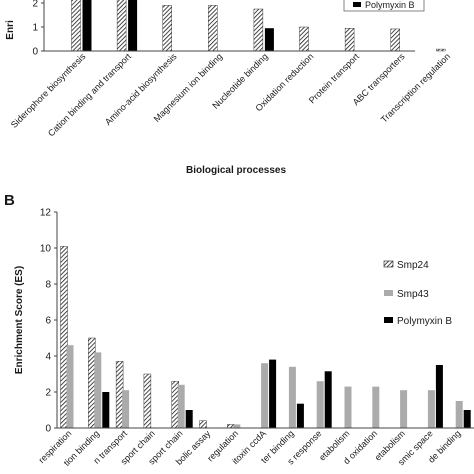  Describe the element at coordinates (48, 357) in the screenshot. I see `panel-b-y-tick-label: 4` at that location.